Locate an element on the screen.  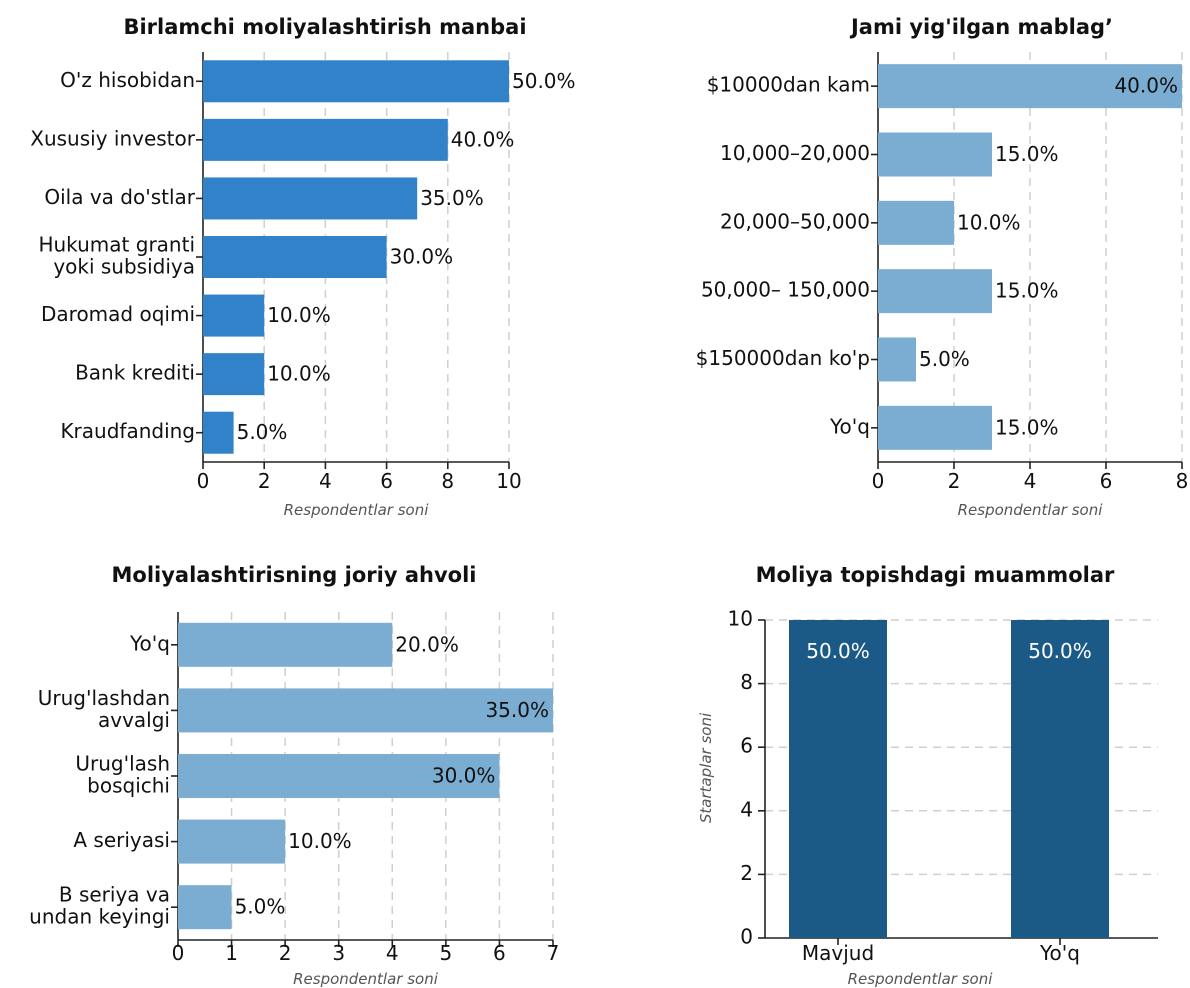
chart-title: Moliyalashtirisning joriy ahvoli is located at coordinates (294, 575).